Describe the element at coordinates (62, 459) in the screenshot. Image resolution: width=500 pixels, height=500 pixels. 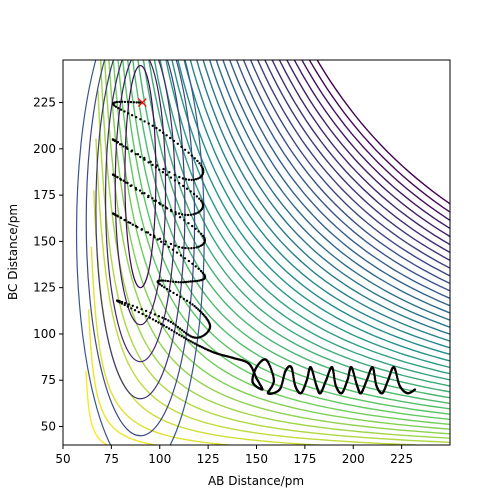
I see `x-tick-label: 50` at that location.